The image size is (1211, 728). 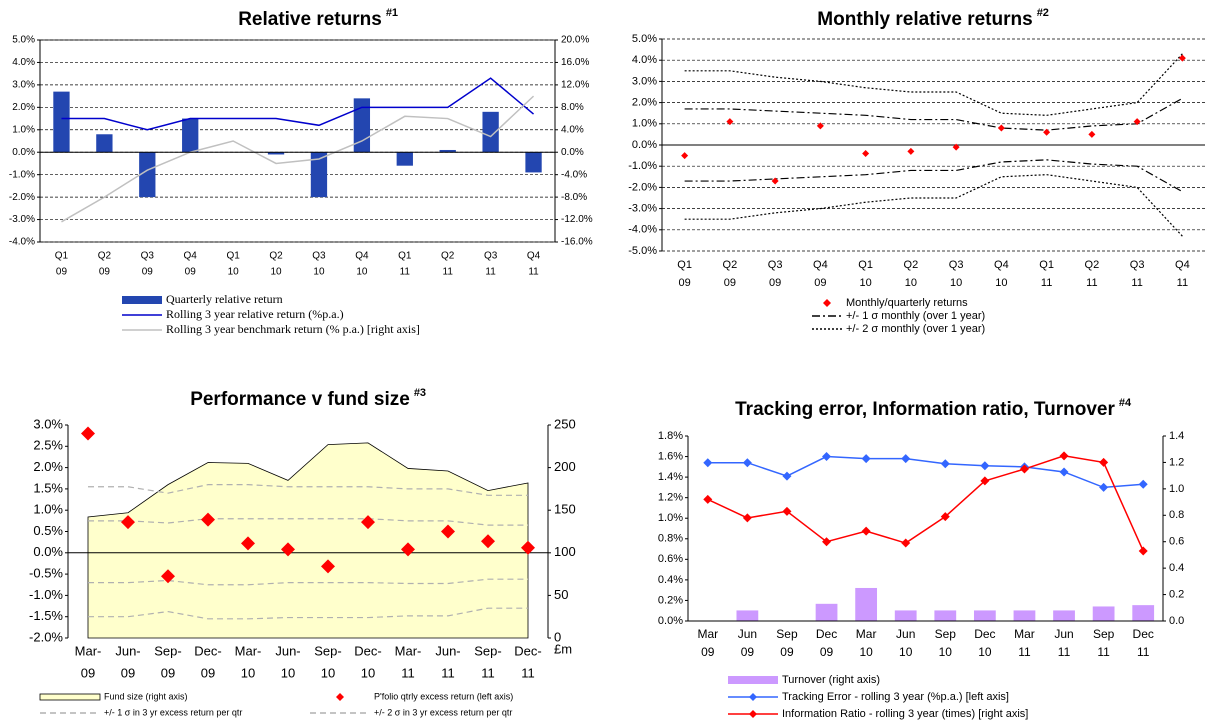 What do you see at coordinates (575, 40) in the screenshot?
I see `y2-tick-label: 20.0%` at bounding box center [575, 40].